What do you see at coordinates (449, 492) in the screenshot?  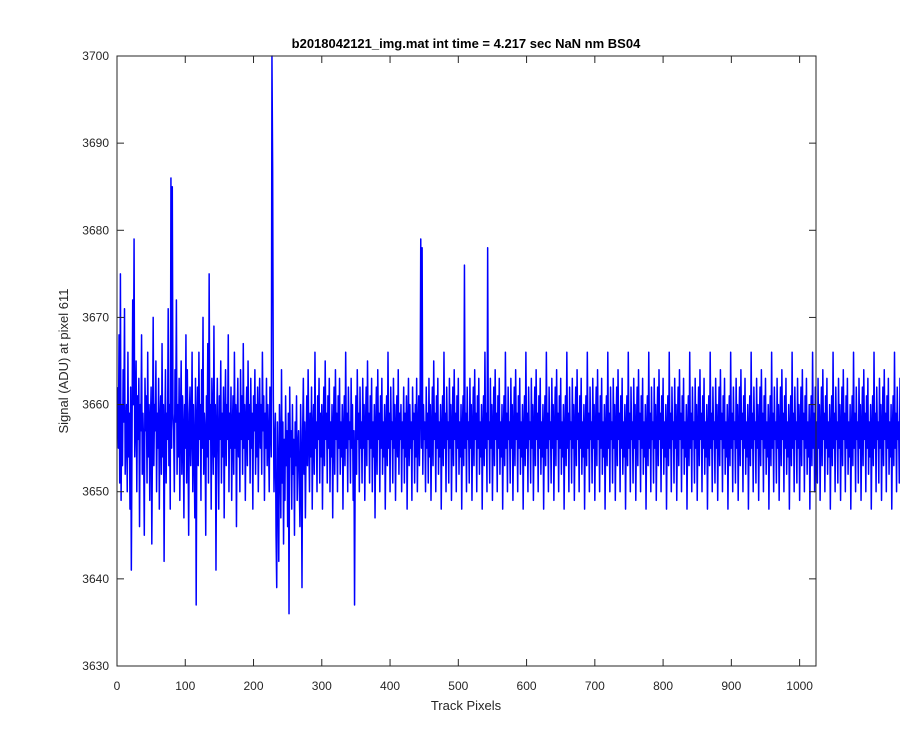 I see `y-tick: 3650` at bounding box center [449, 492].